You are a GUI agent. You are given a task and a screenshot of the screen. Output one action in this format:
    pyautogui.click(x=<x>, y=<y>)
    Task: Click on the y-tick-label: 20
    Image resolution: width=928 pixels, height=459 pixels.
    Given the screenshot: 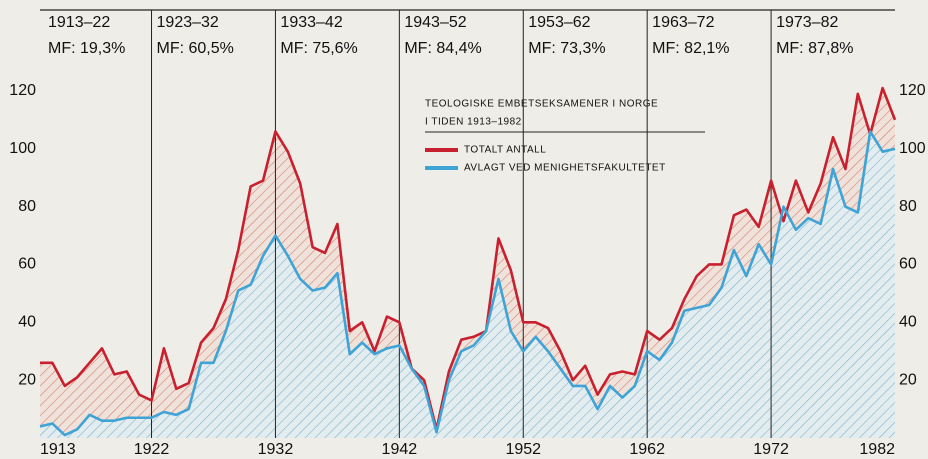 What is the action you would take?
    pyautogui.click(x=27, y=379)
    